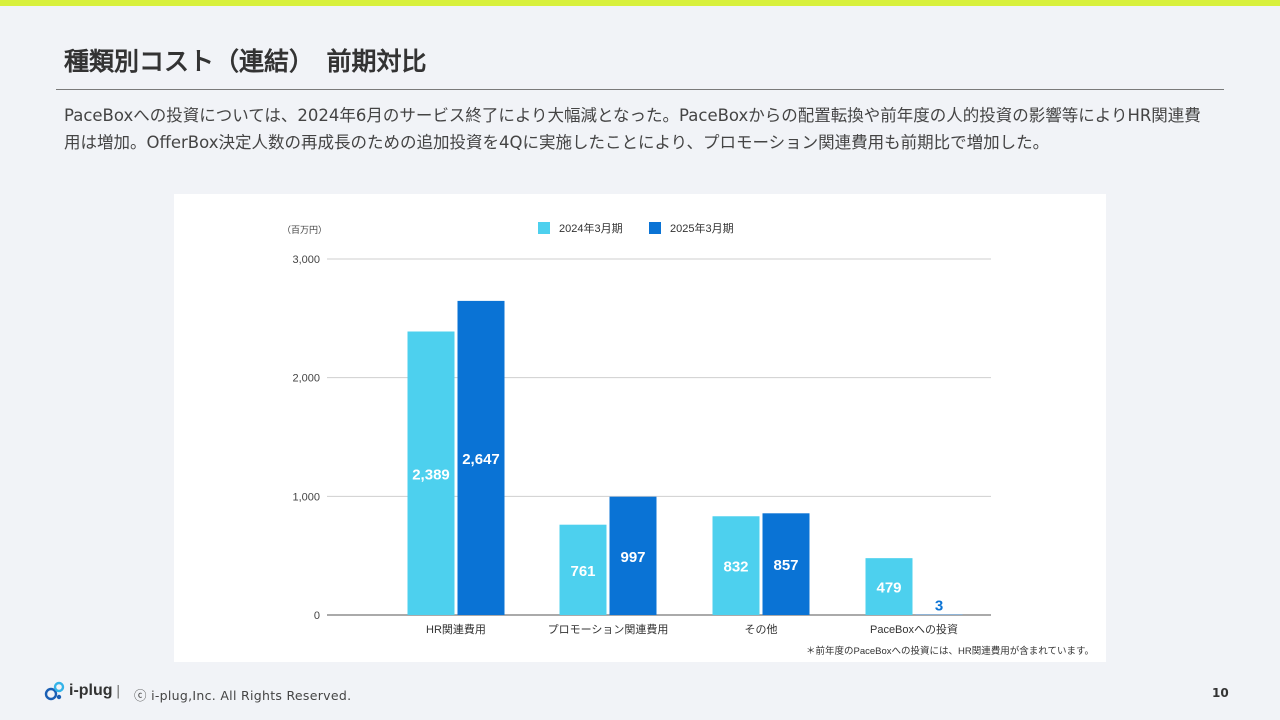 This screenshot has height=720, width=1280. What do you see at coordinates (243, 695) in the screenshot?
I see `copyright-text: ⓒ i-plug,Inc. All Rights Reserved.` at bounding box center [243, 695].